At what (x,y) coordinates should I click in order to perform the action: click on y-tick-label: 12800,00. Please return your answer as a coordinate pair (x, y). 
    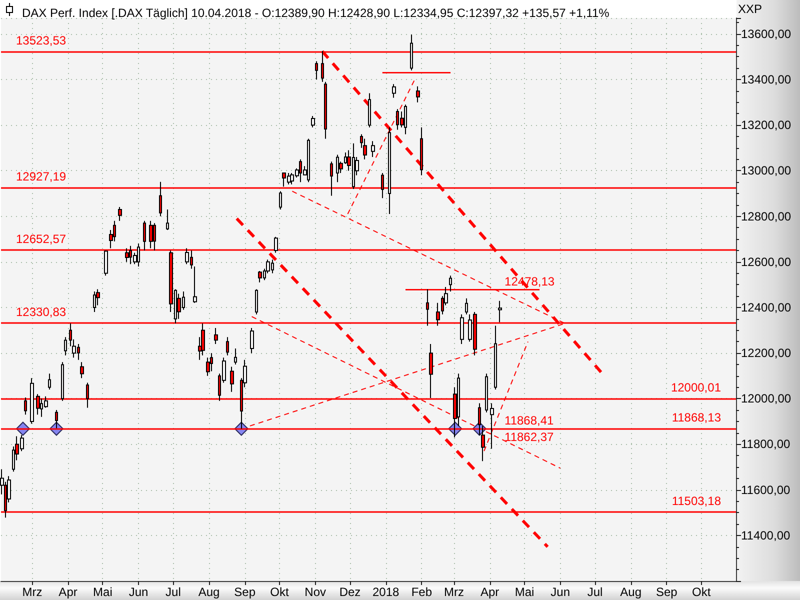
    Looking at the image, I should click on (766, 216).